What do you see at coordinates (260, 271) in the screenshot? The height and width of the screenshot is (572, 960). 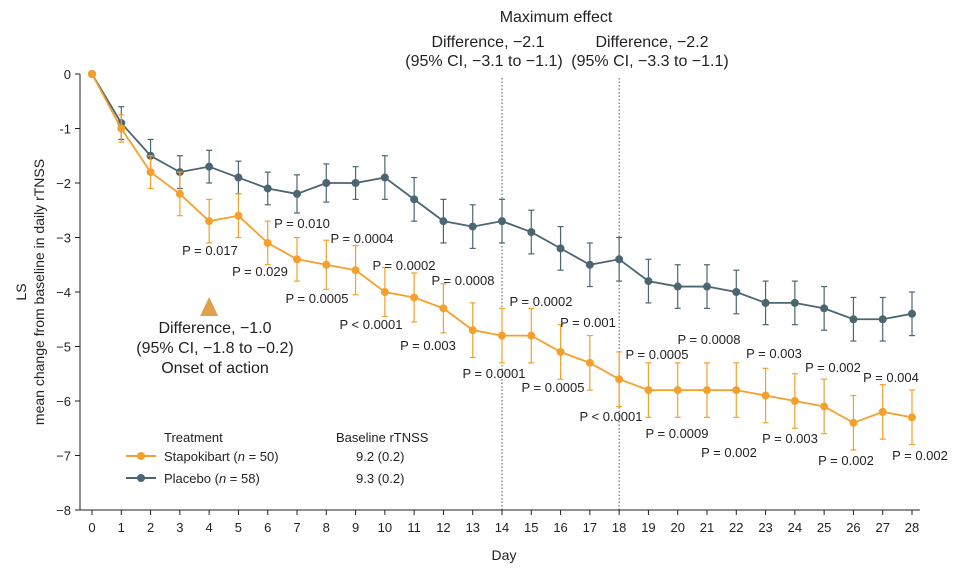 I see `p-value-day-6: P = 0.029` at bounding box center [260, 271].